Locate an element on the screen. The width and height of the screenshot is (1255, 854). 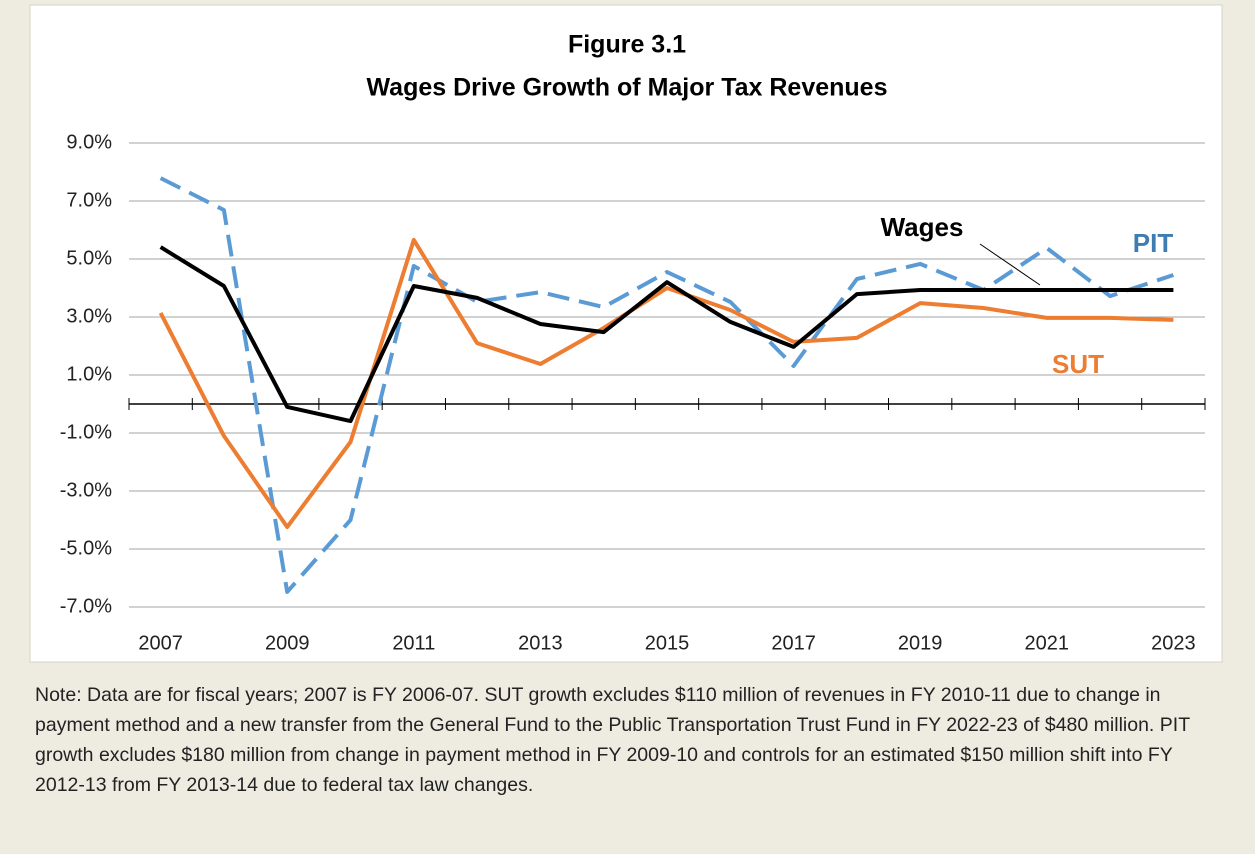
x-tick-label: 2021 is located at coordinates (1047, 643).